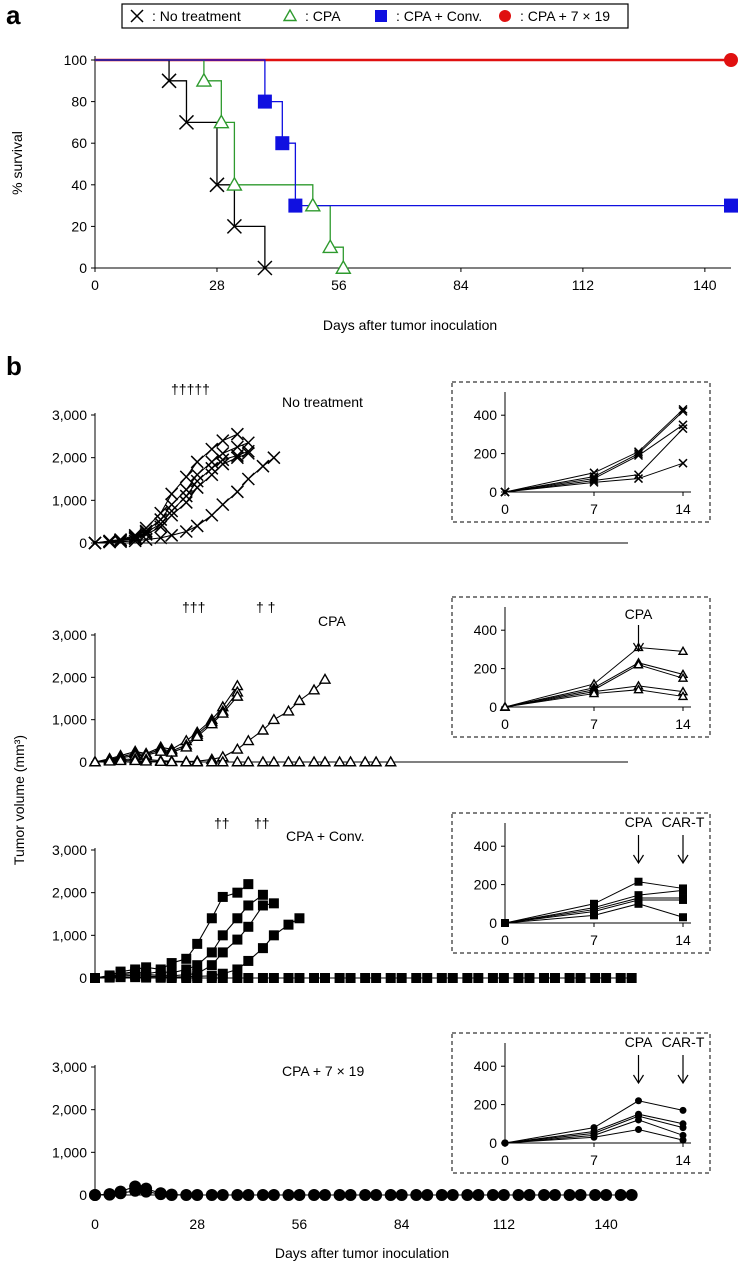  What do you see at coordinates (325, 836) in the screenshot?
I see `chart-title: CPA + Conv.` at bounding box center [325, 836].